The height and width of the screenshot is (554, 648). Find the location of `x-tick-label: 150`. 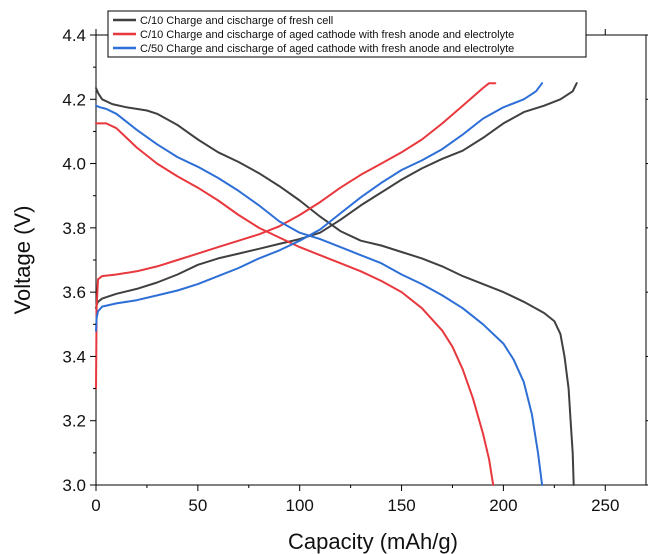

x-tick-label: 150 is located at coordinates (401, 505).